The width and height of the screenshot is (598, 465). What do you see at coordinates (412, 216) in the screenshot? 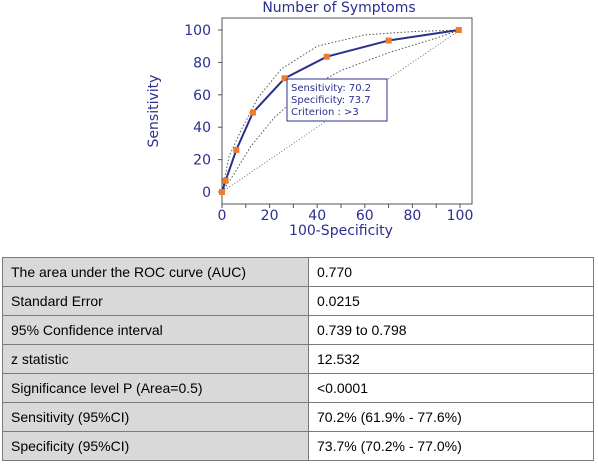
I see `x-tick-label: 80` at bounding box center [412, 216].